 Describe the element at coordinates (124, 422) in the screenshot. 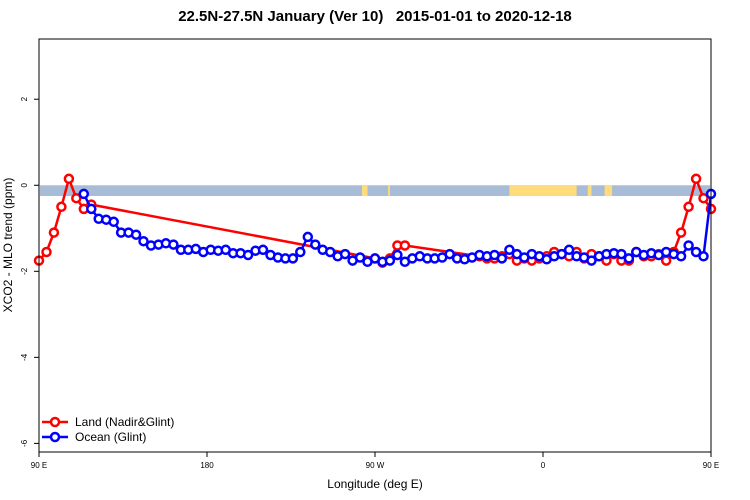

I see `legend-land-label: Land (Nadir&Glint)` at that location.